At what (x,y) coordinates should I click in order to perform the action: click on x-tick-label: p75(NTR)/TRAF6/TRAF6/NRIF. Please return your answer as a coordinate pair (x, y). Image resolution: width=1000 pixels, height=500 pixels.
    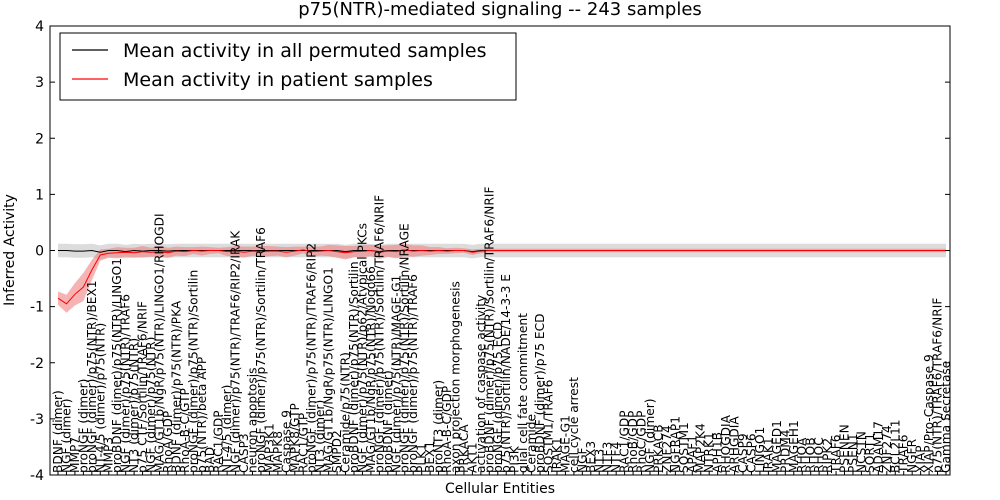
    Looking at the image, I should click on (938, 385).